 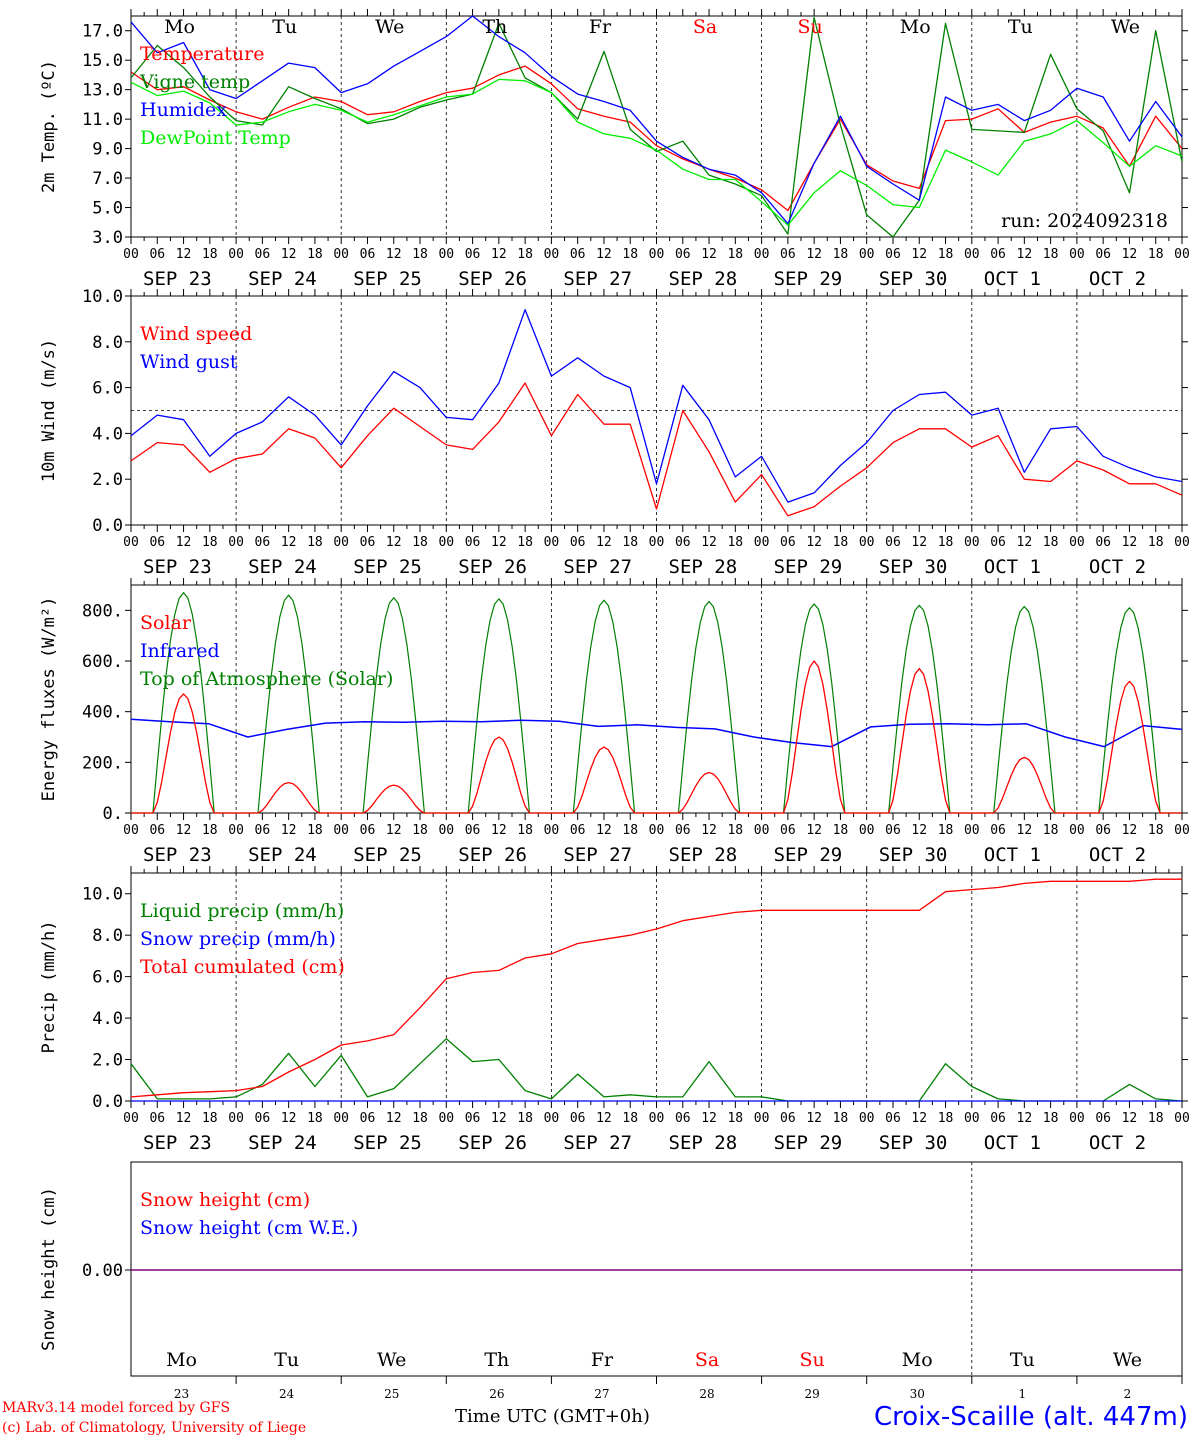 I want to click on weekday-label: Mo, so click(x=917, y=1360).